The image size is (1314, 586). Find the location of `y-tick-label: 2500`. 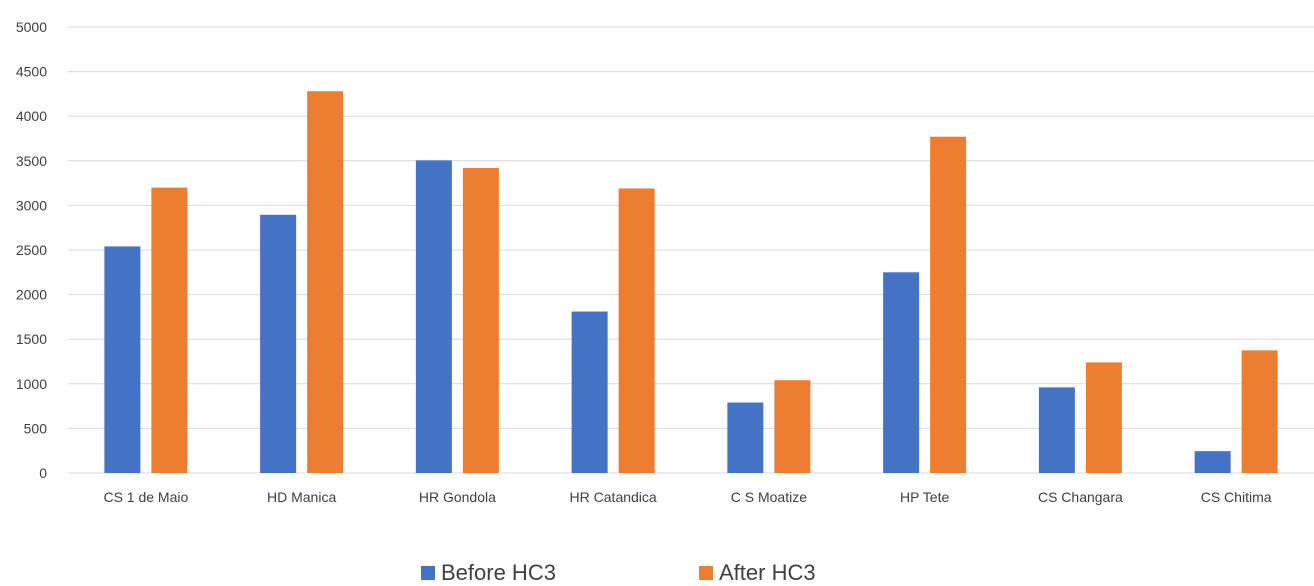

y-tick-label: 2500 is located at coordinates (31, 250).